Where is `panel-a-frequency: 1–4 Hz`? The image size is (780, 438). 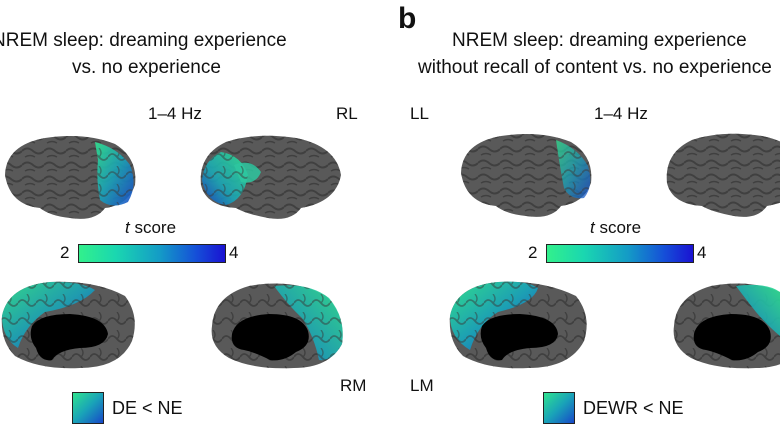
panel-a-frequency: 1–4 Hz is located at coordinates (175, 113).